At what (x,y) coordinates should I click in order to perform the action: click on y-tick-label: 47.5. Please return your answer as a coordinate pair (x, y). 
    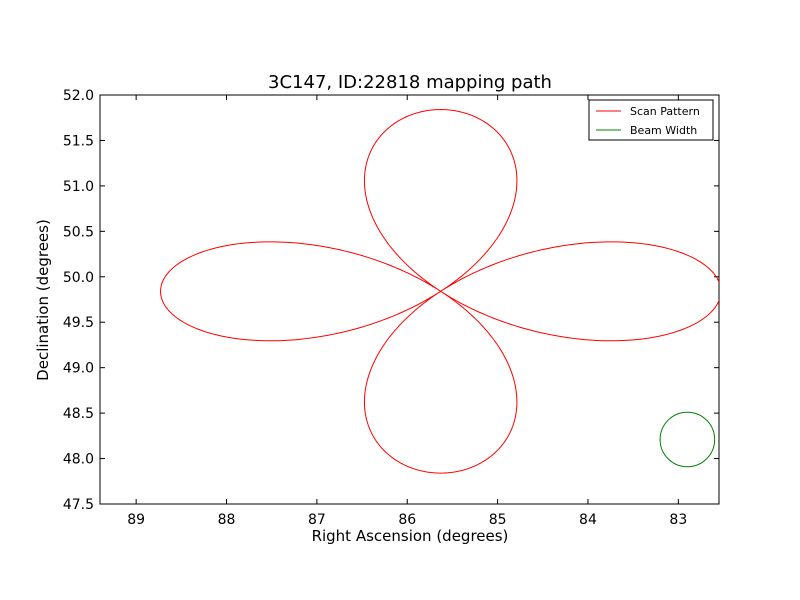
    Looking at the image, I should click on (78, 505).